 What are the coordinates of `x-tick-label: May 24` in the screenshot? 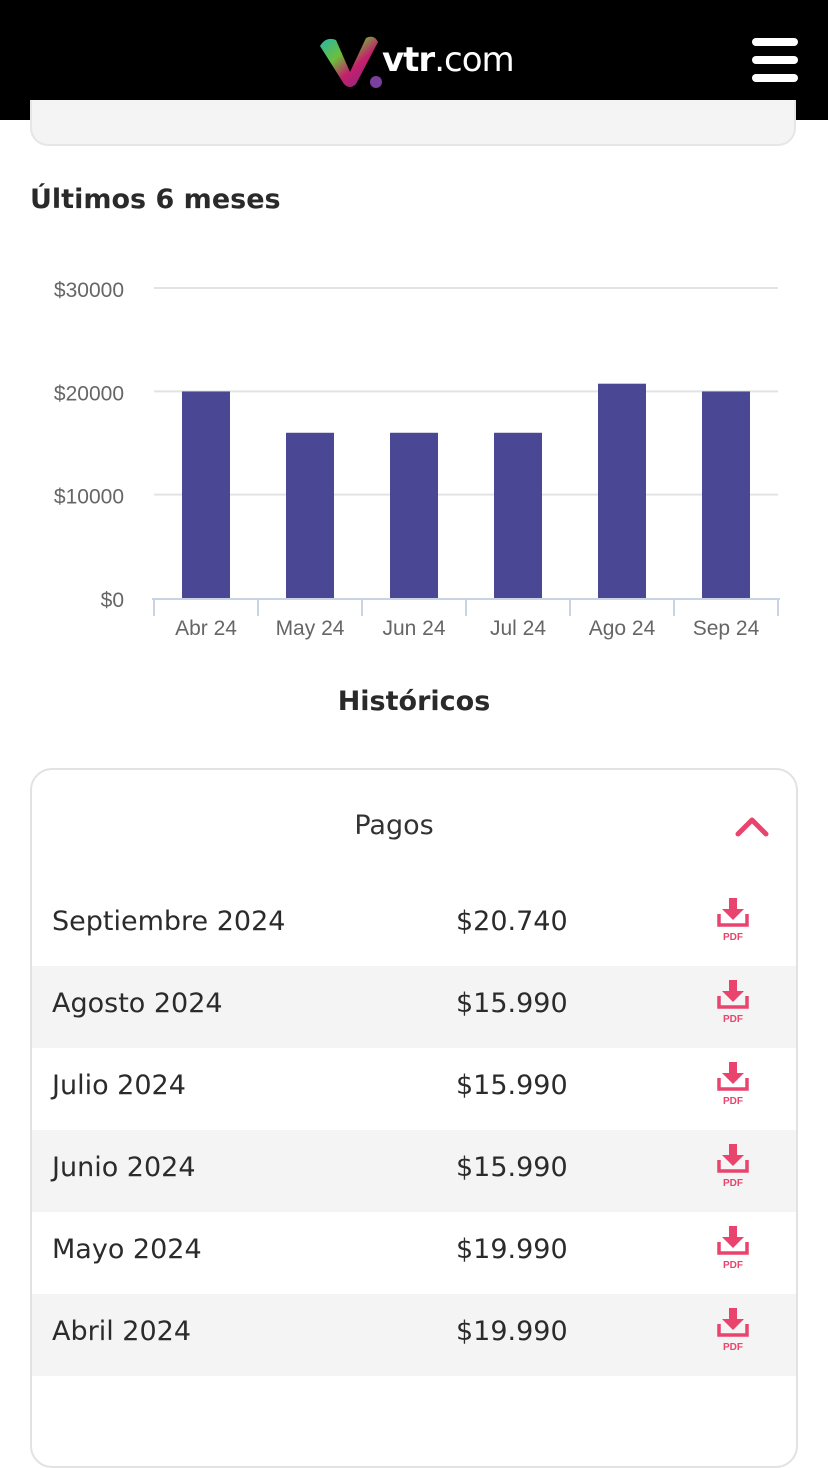 It's located at (310, 628).